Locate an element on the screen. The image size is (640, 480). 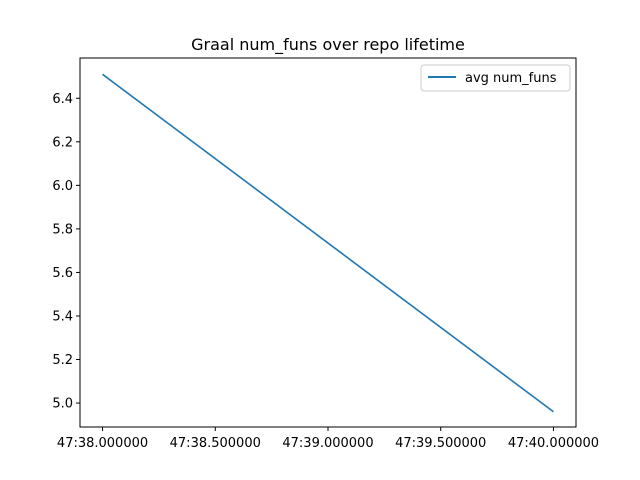
y-tick-label: 5.2 is located at coordinates (62, 360).